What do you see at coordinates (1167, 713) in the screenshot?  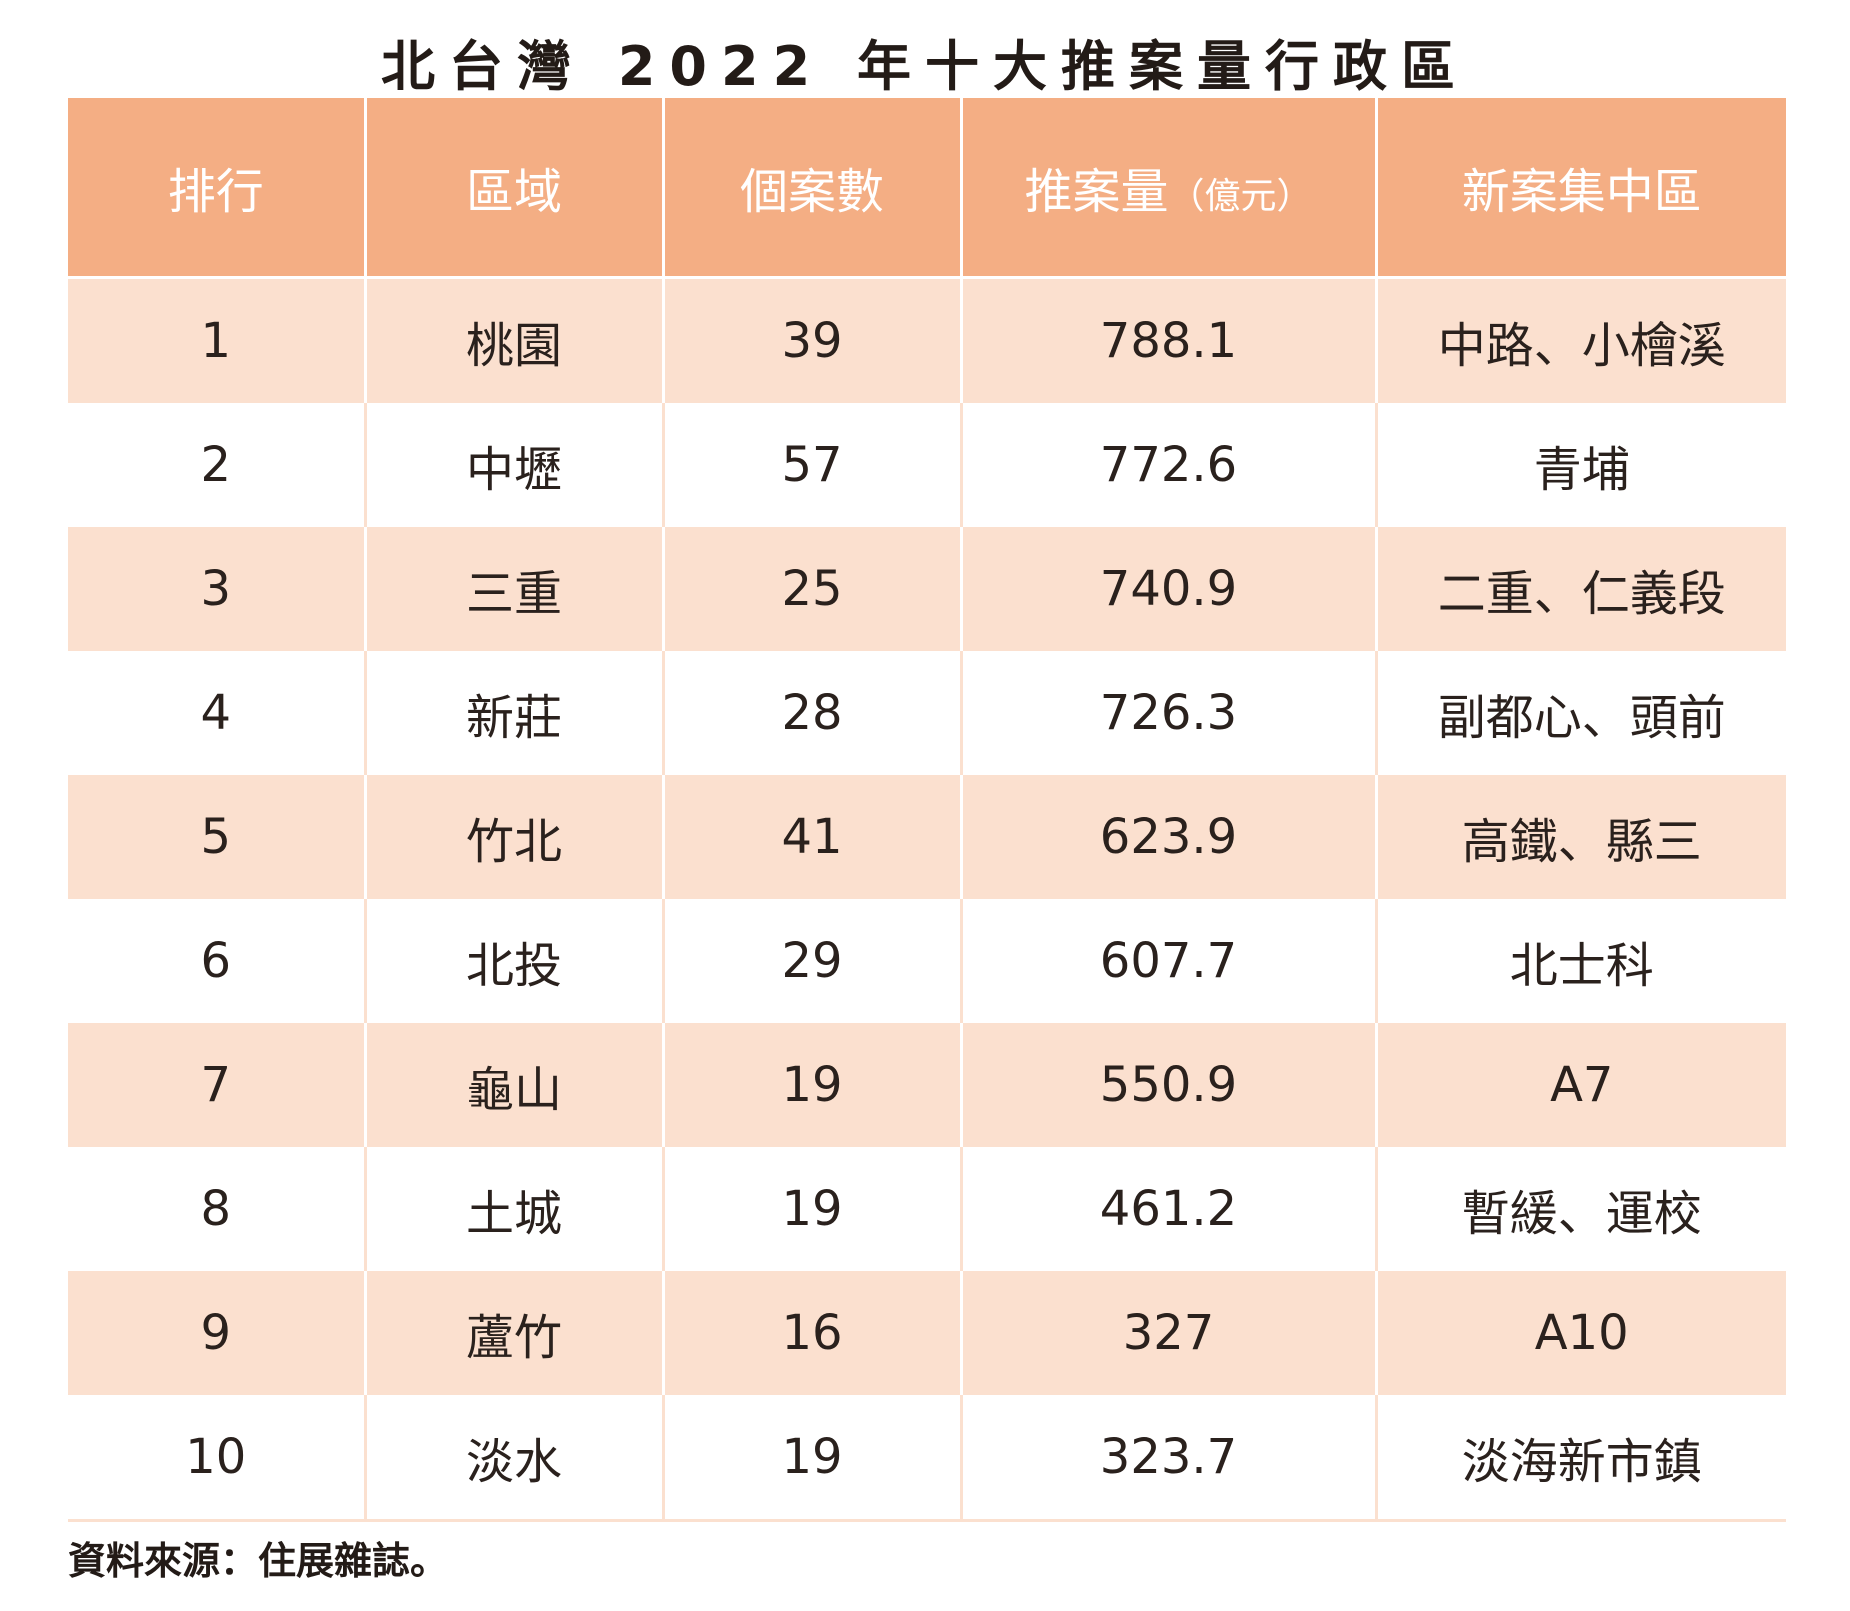 I see `volume-cell: 726.3` at bounding box center [1167, 713].